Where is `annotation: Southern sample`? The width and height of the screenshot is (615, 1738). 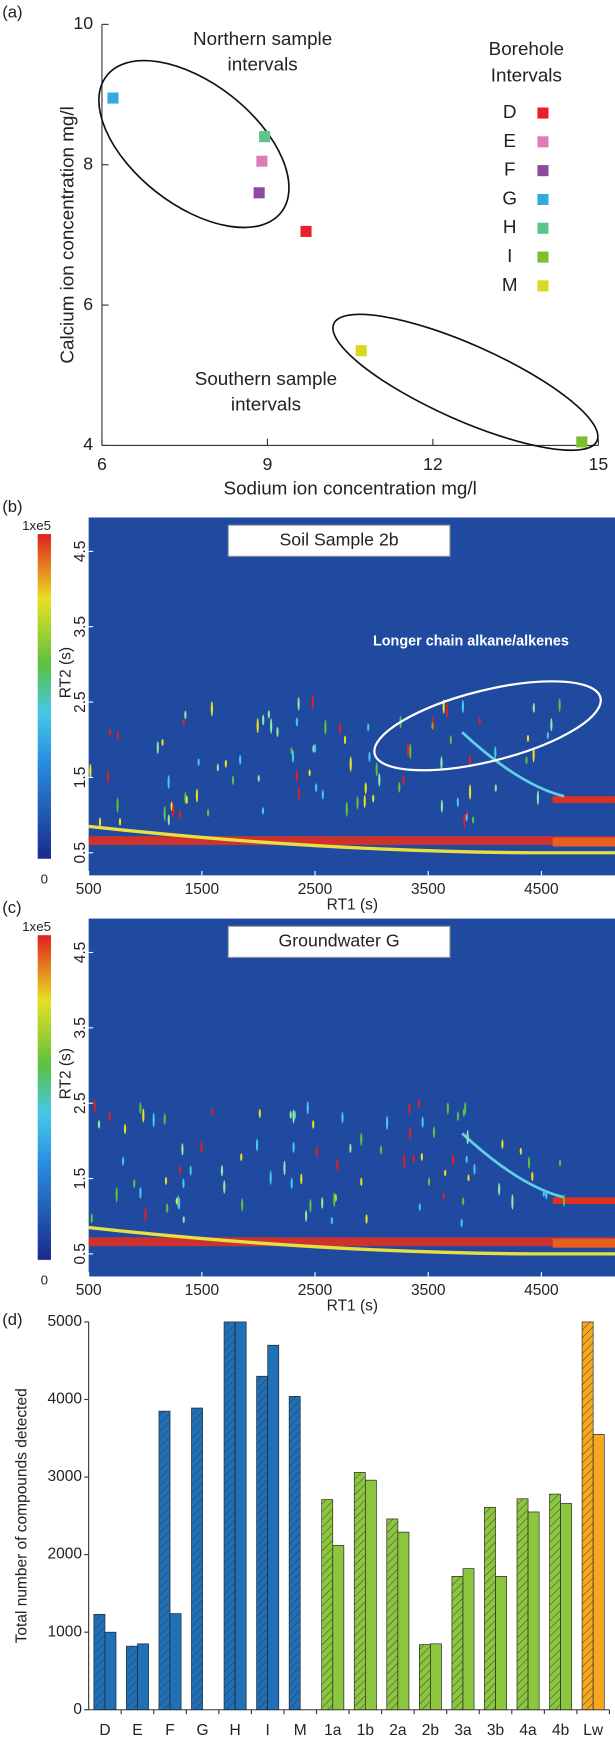 annotation: Southern sample is located at coordinates (266, 378).